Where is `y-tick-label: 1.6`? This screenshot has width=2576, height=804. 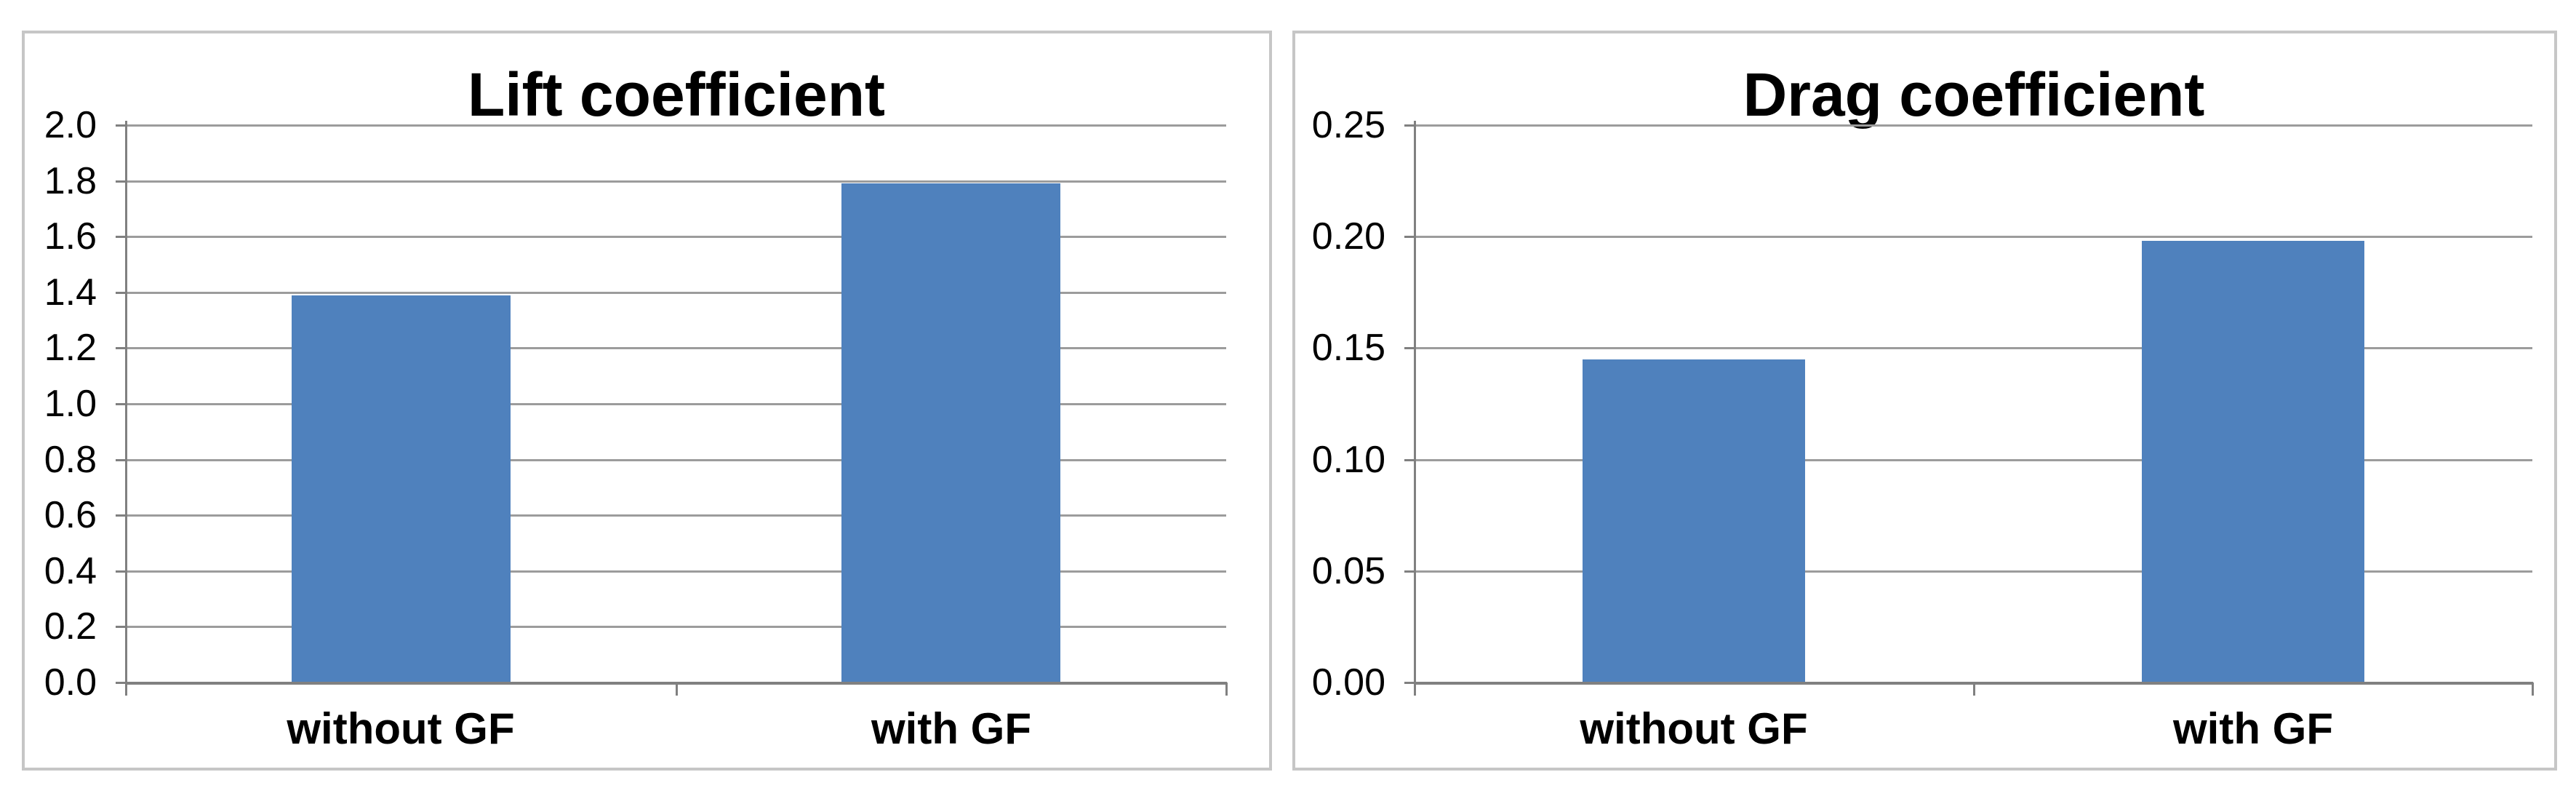 y-tick-label: 1.6 is located at coordinates (70, 236).